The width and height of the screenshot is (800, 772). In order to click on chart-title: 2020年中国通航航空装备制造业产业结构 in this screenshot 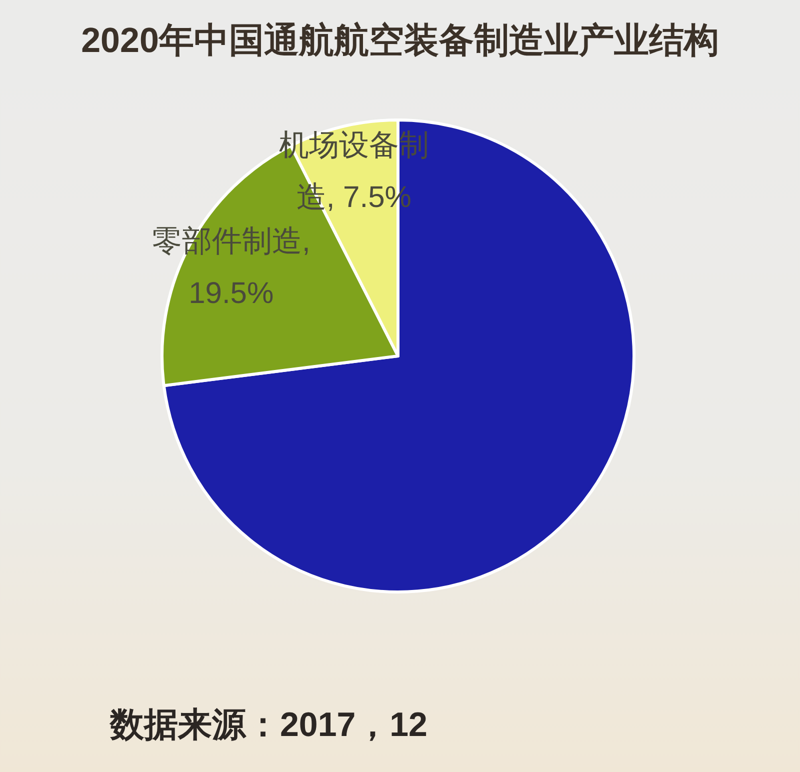, I will do `click(400, 40)`.